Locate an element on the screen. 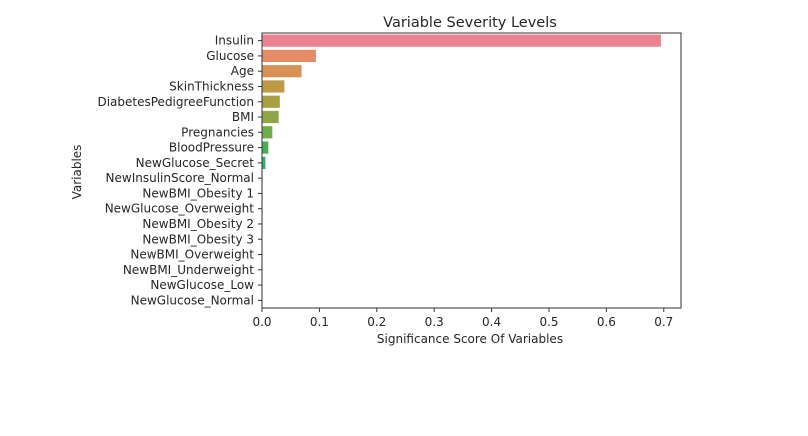 The width and height of the screenshot is (808, 436). bar-glucose is located at coordinates (289, 56).